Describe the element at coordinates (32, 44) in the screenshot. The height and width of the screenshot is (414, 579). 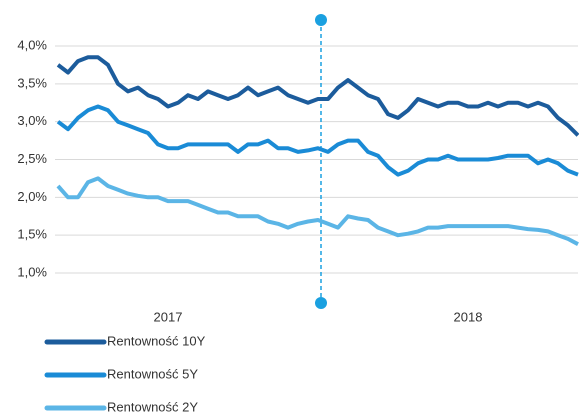
I see `y-tick-label: 4,0%` at that location.